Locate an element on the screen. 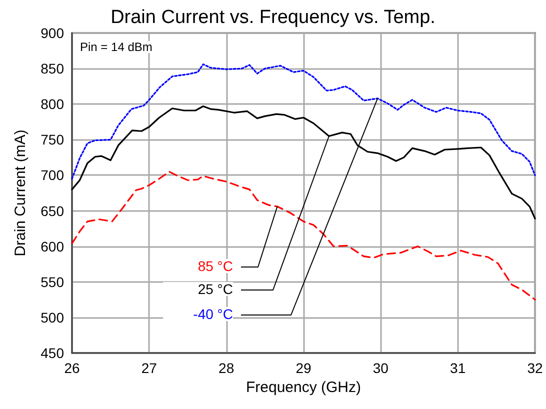 This screenshot has width=546, height=409. annotation: Pin = 14 dBm is located at coordinates (116, 47).